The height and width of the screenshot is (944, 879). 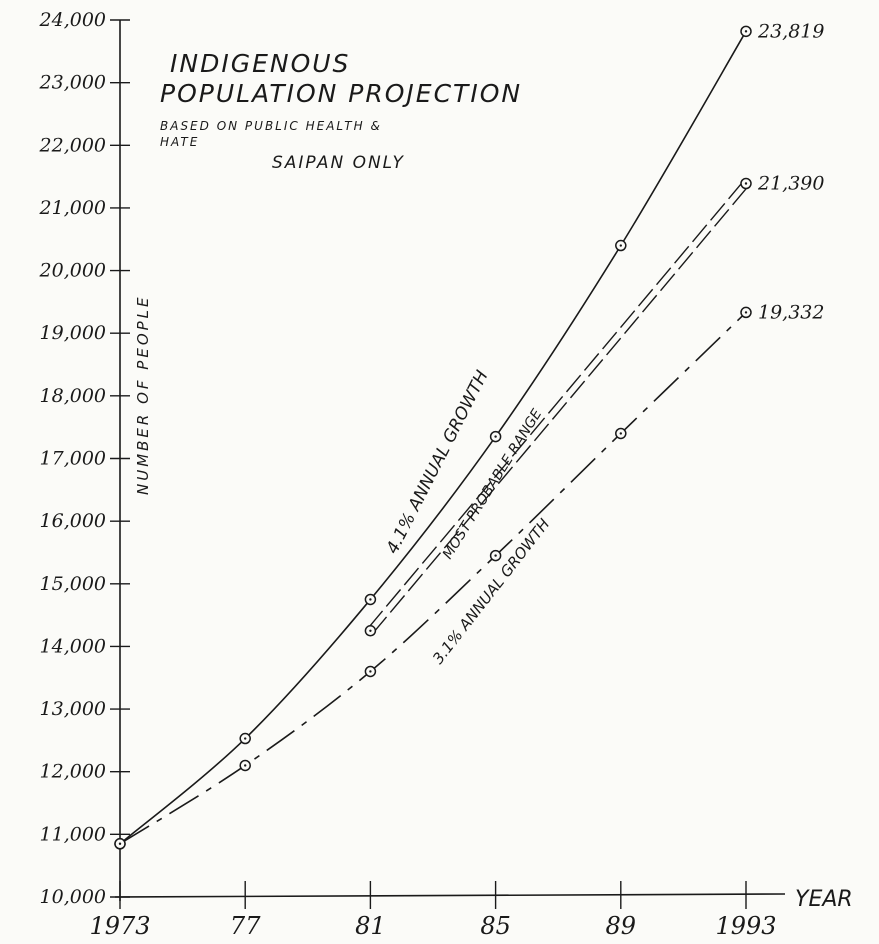 What do you see at coordinates (450, 895) in the screenshot?
I see `x-axis-line` at bounding box center [450, 895].